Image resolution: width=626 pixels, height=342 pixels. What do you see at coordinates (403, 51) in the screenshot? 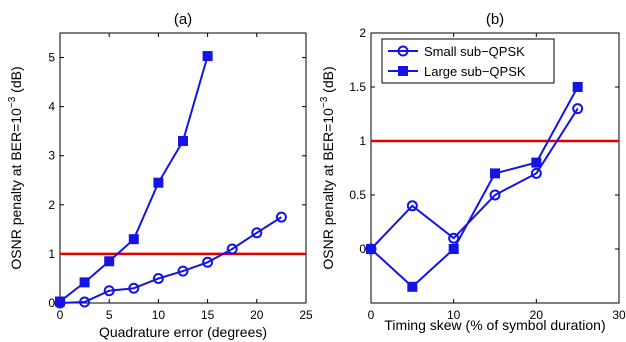
I see `legend-marker-circle` at bounding box center [403, 51].